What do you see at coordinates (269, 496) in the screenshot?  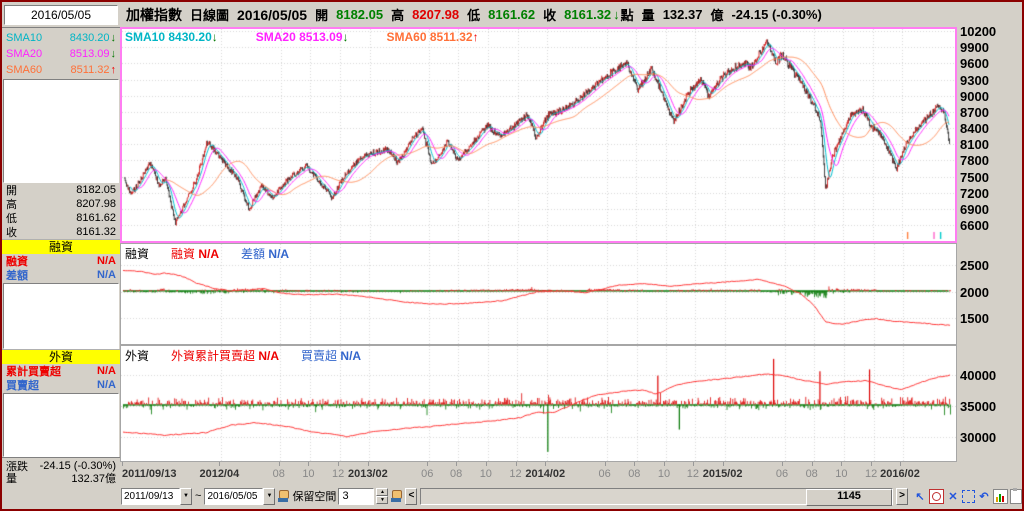 I see `range-end-dropdown-icon: ▼` at bounding box center [269, 496].